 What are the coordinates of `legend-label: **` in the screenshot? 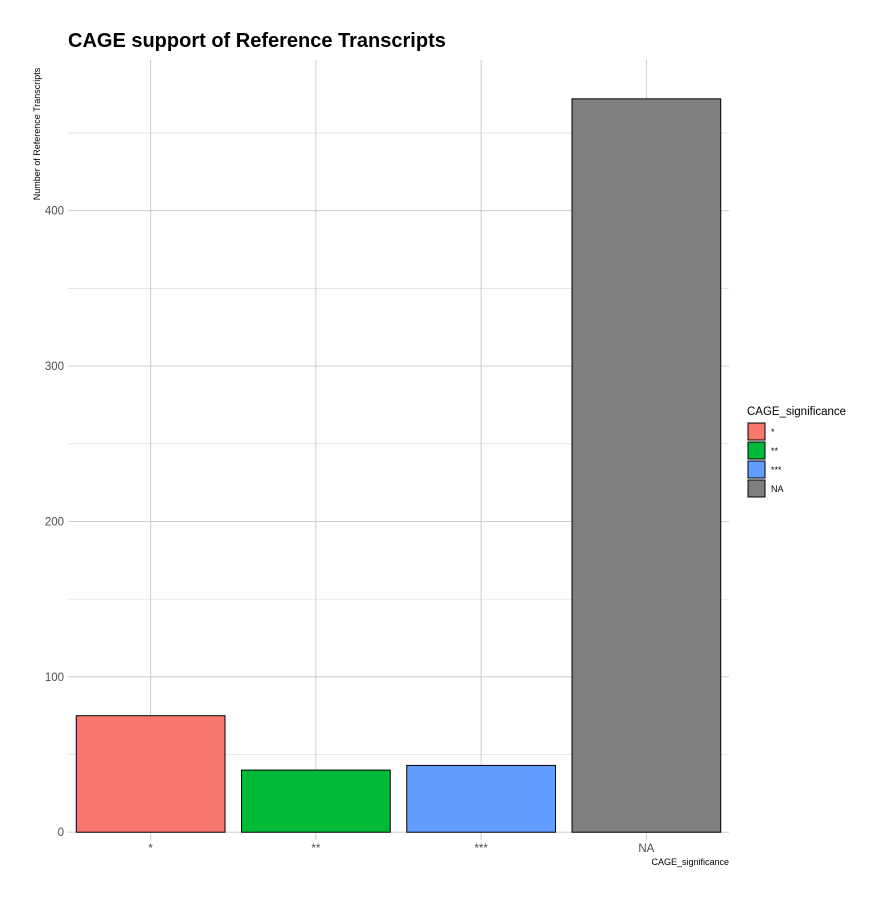 It's located at (775, 451).